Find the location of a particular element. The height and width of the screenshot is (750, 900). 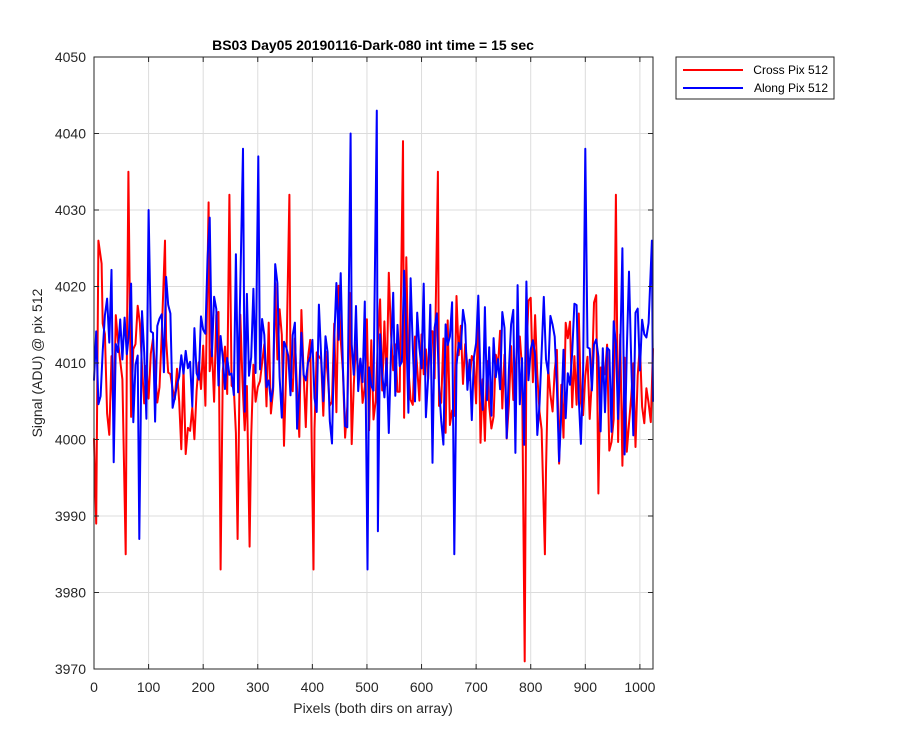

y-tick-label: 4040 is located at coordinates (70, 134).